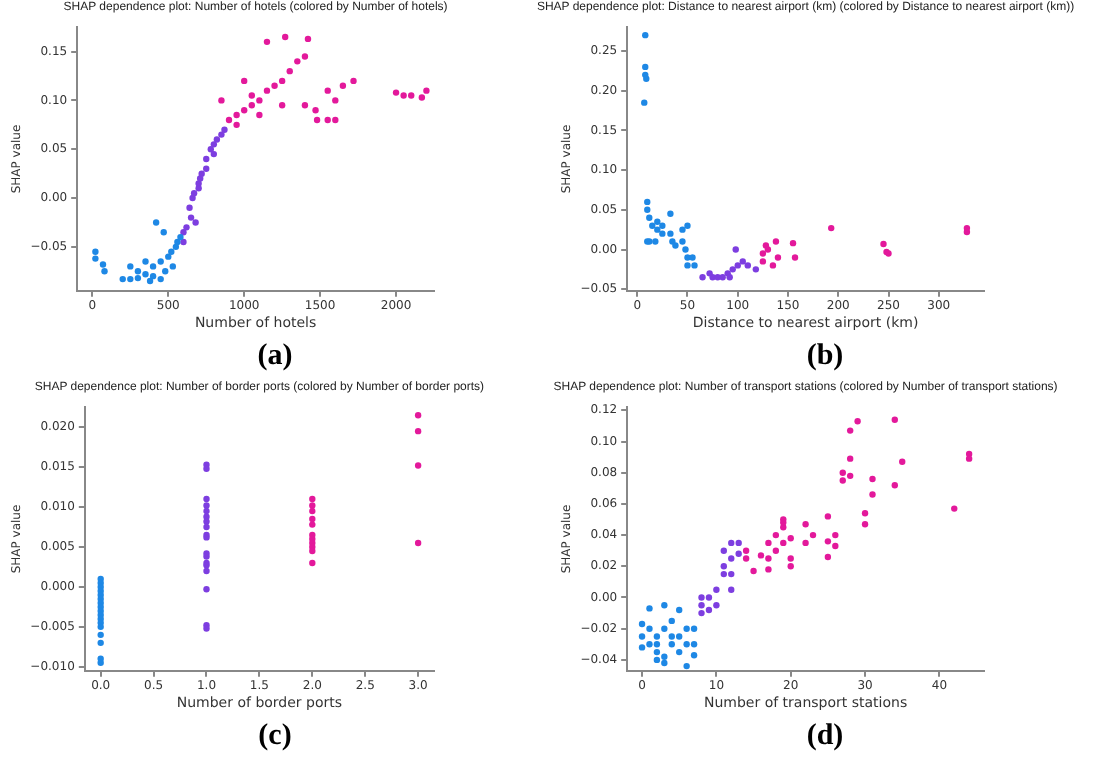  What do you see at coordinates (275, 357) in the screenshot?
I see `text: (a)` at bounding box center [275, 357].